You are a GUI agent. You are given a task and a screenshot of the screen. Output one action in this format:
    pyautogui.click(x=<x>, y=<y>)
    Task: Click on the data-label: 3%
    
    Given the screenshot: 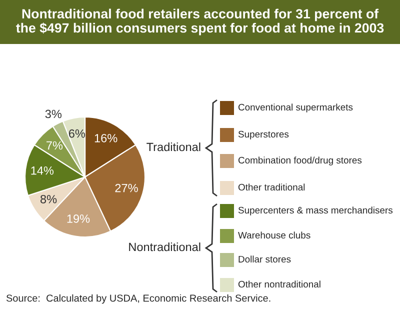 What is the action you would take?
    pyautogui.click(x=53, y=114)
    